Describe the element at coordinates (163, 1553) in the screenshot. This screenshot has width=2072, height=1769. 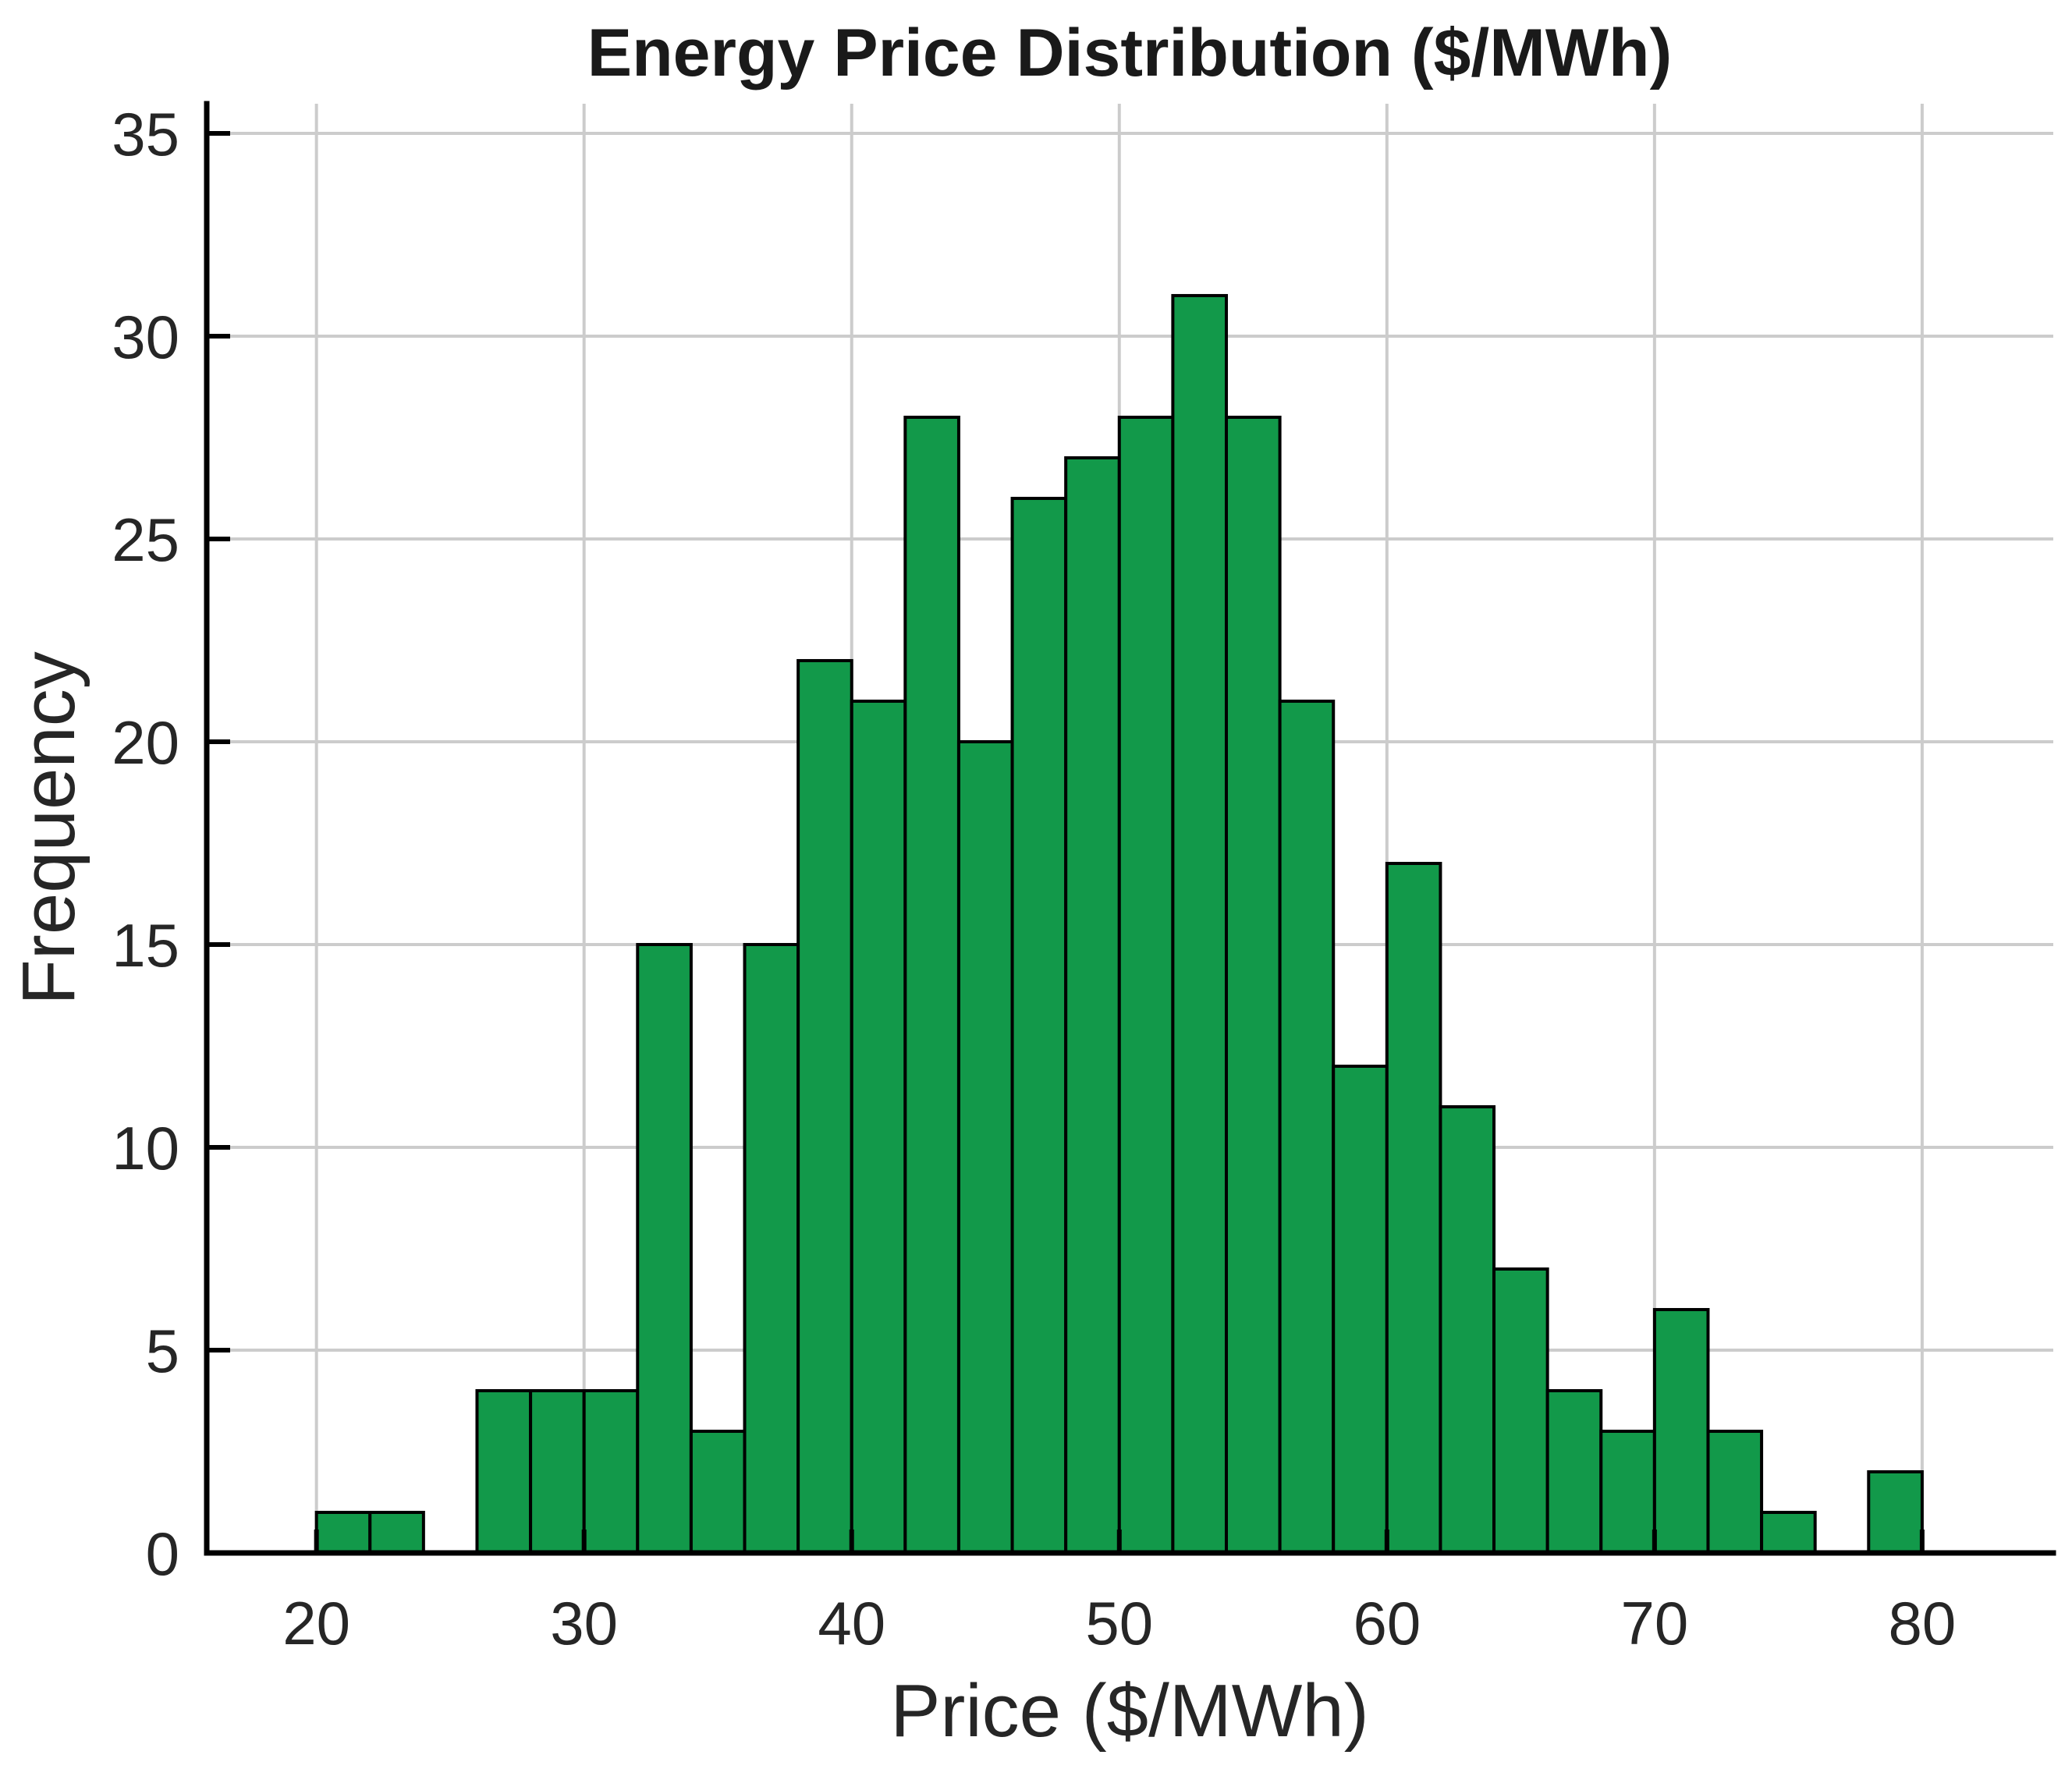
I see `y-tick-label: 0` at that location.